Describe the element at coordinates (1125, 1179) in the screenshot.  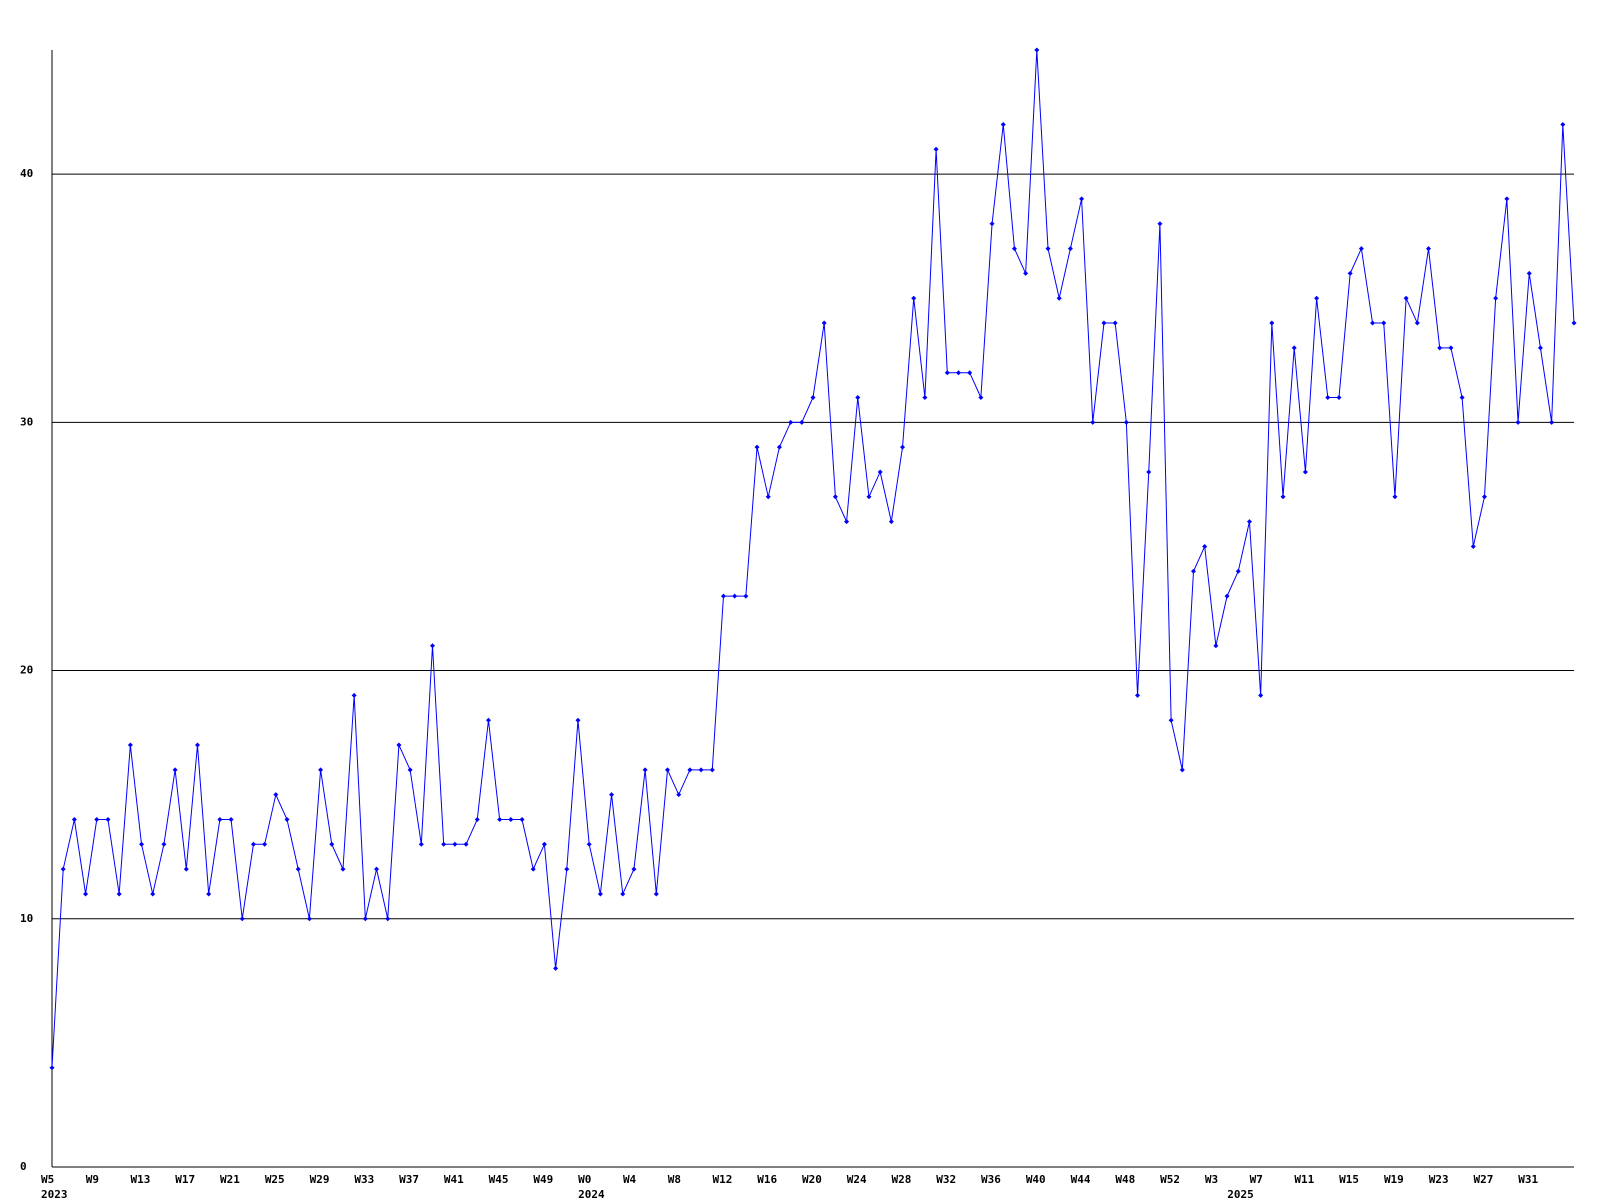
I see `x-tick-label: W48` at that location.